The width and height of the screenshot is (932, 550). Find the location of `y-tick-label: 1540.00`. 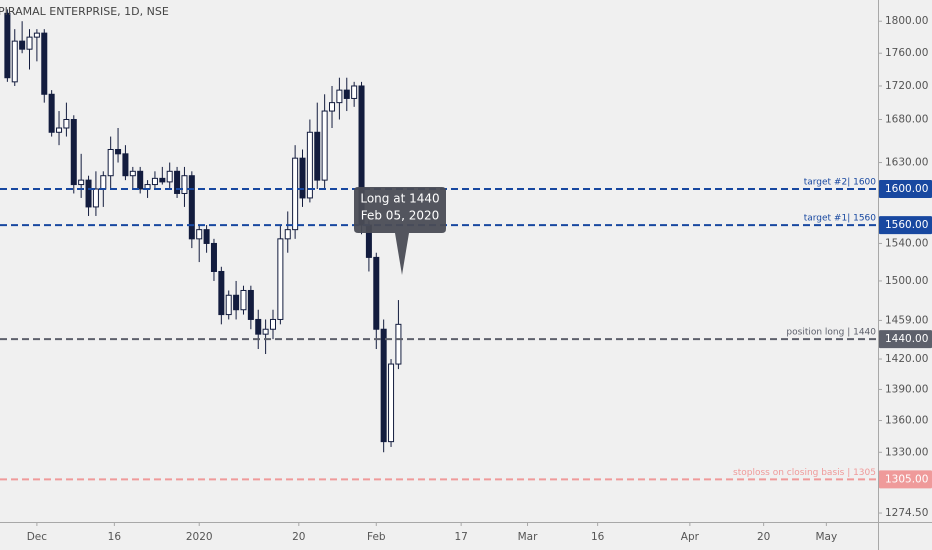

y-tick-label: 1540.00 is located at coordinates (906, 243).